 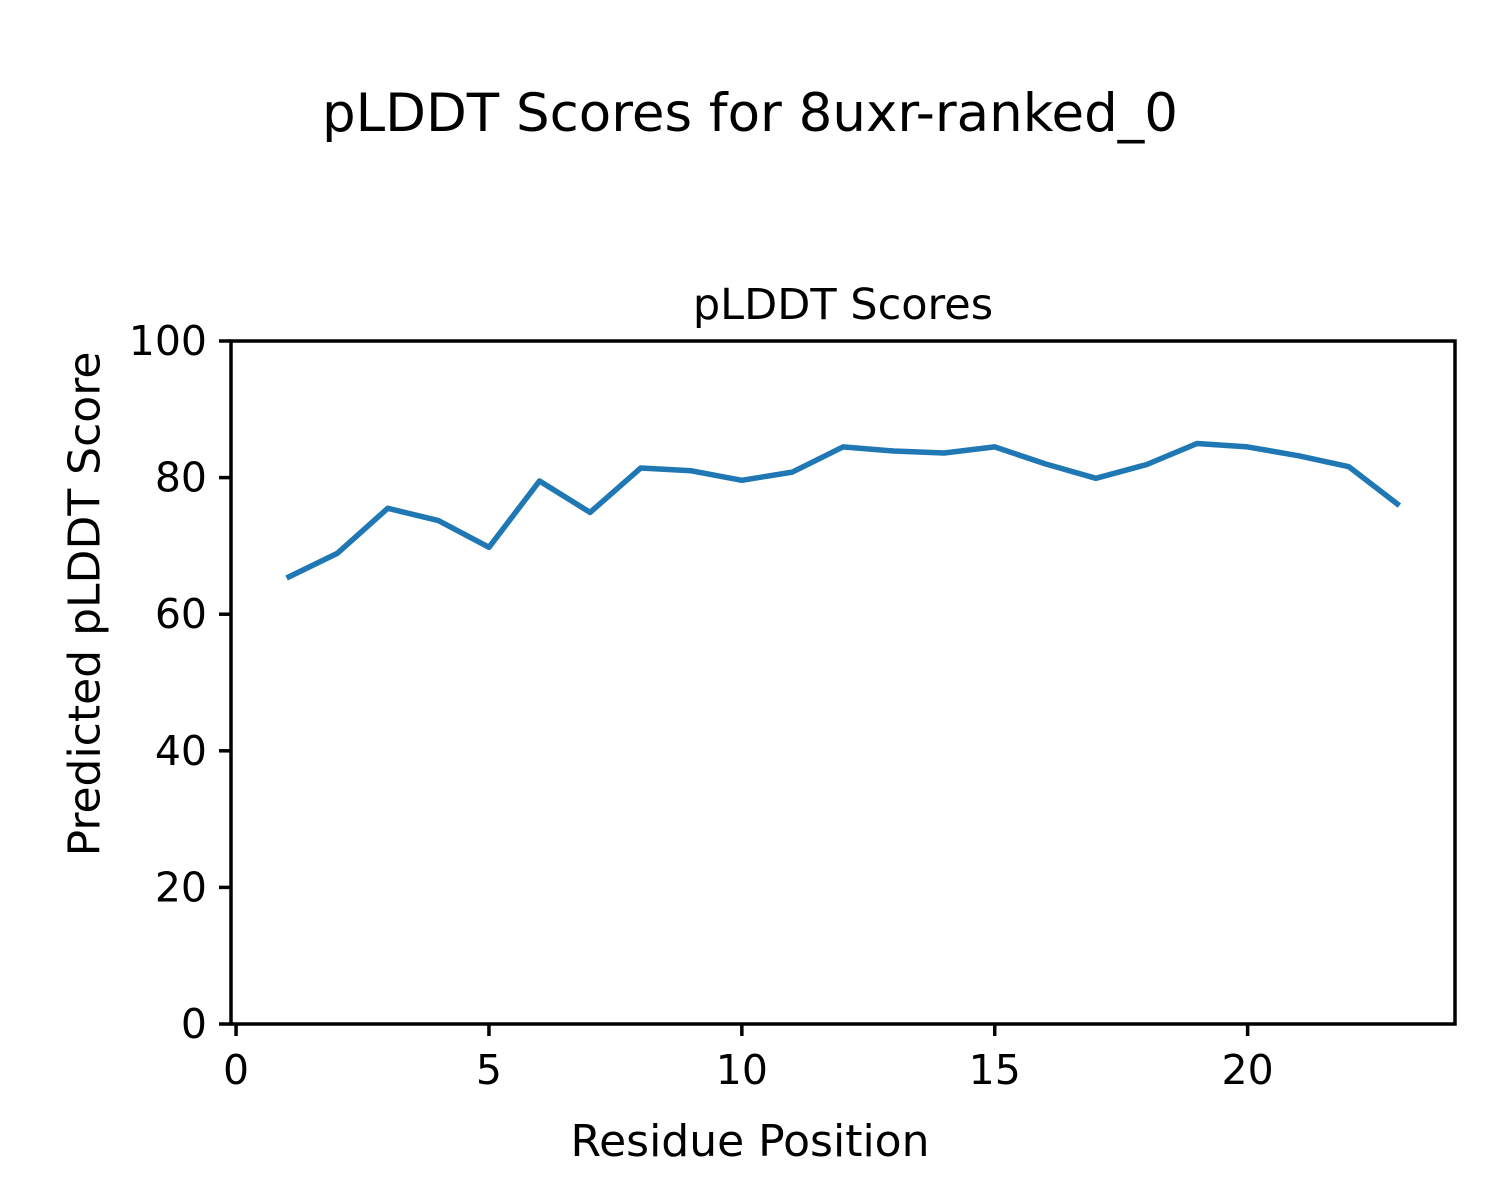 I want to click on x-tick-label: 20, so click(x=1248, y=1070).